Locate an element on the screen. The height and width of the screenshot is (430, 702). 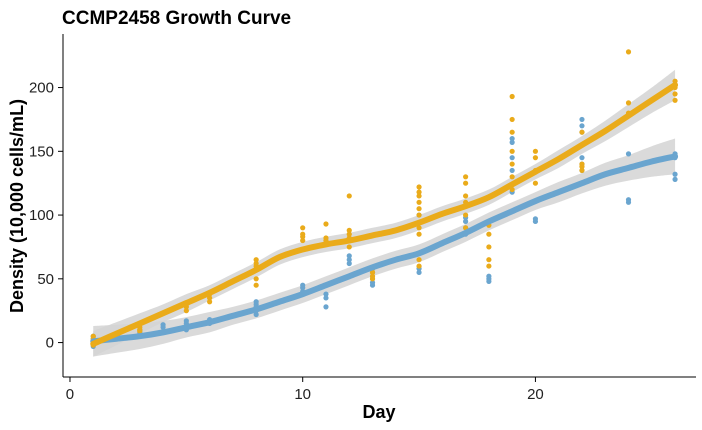
y-axis-ticks: 0 50 100 150 200 is located at coordinates (46, 216).